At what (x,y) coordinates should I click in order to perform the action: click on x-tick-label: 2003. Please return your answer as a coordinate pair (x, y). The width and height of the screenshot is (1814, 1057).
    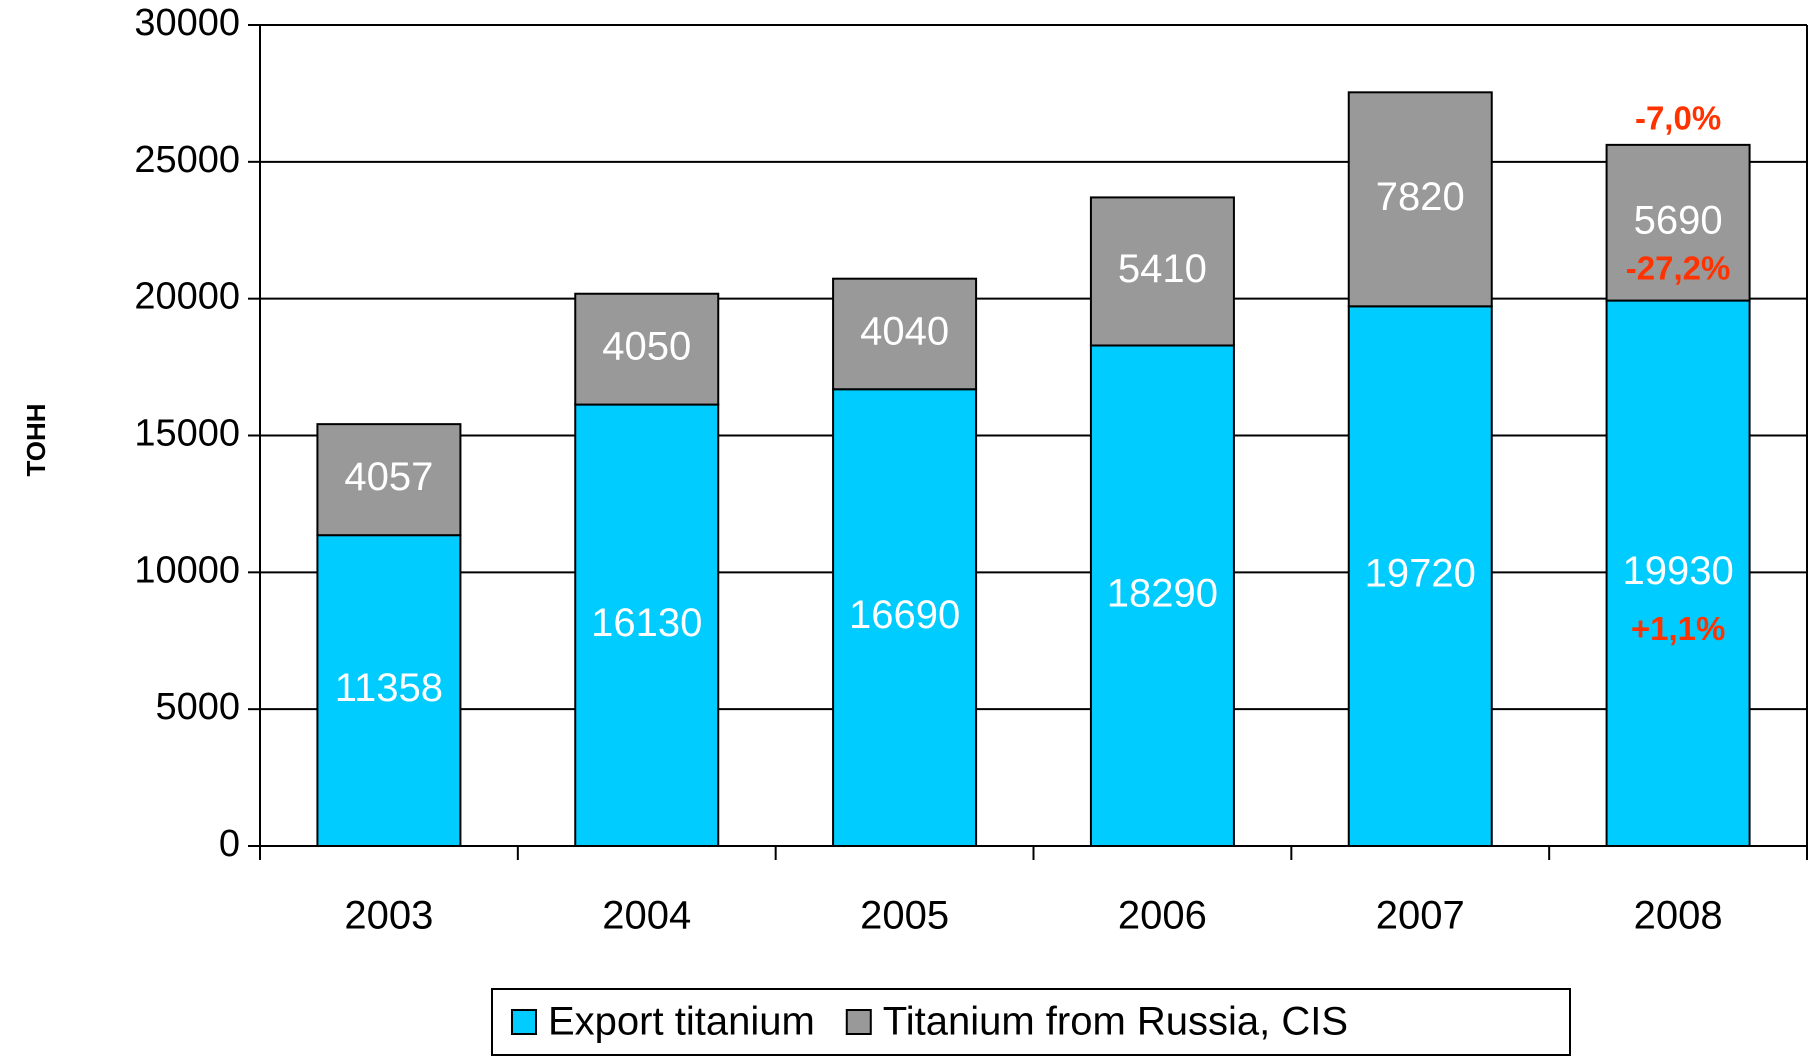
    Looking at the image, I should click on (388, 916).